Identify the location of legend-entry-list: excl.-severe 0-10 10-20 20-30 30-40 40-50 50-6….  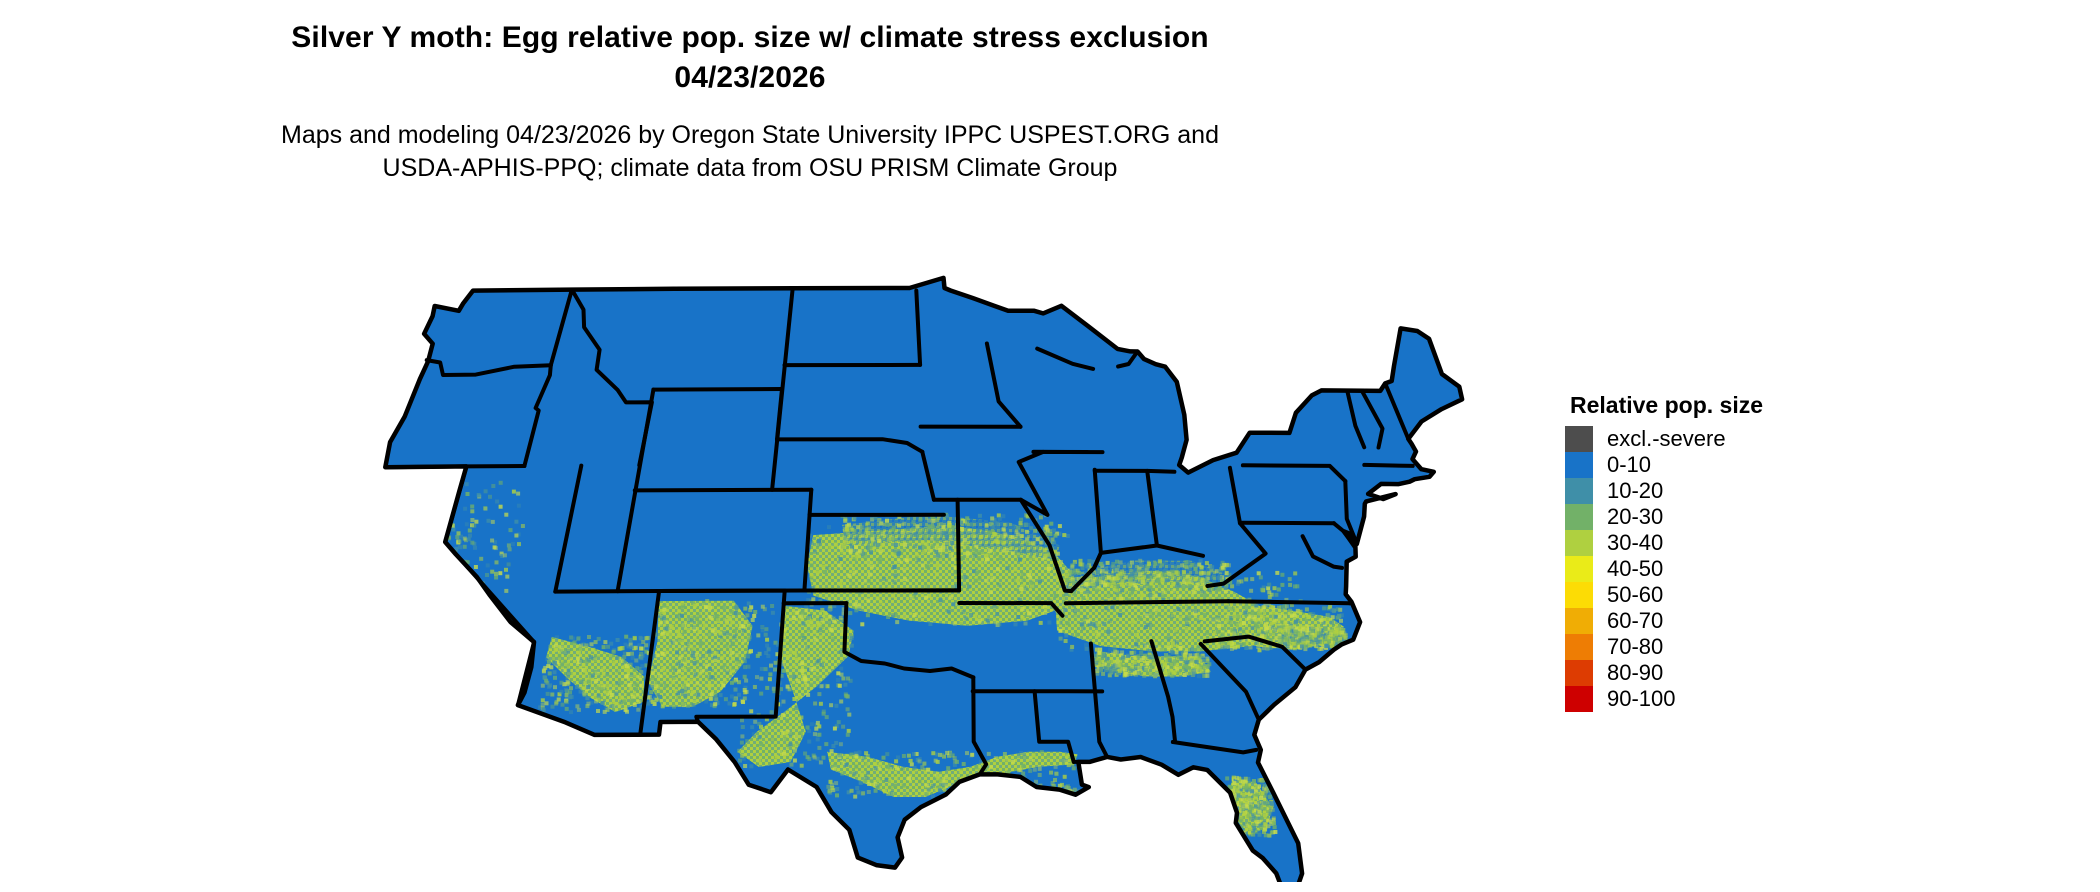
(1664, 569).